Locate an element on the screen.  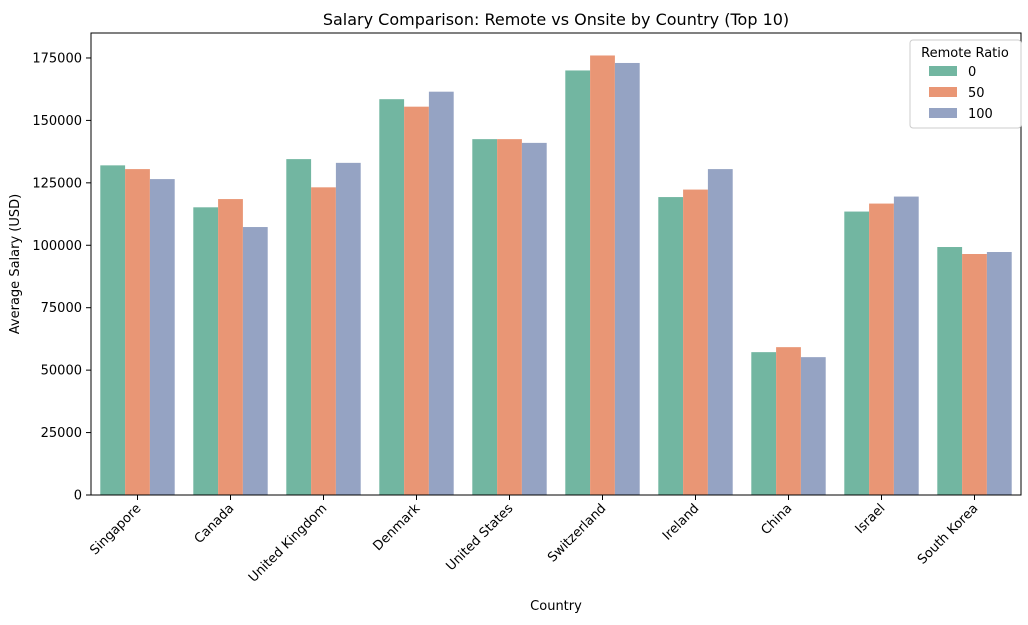
x-tick-label: Switzerland is located at coordinates (577, 533).